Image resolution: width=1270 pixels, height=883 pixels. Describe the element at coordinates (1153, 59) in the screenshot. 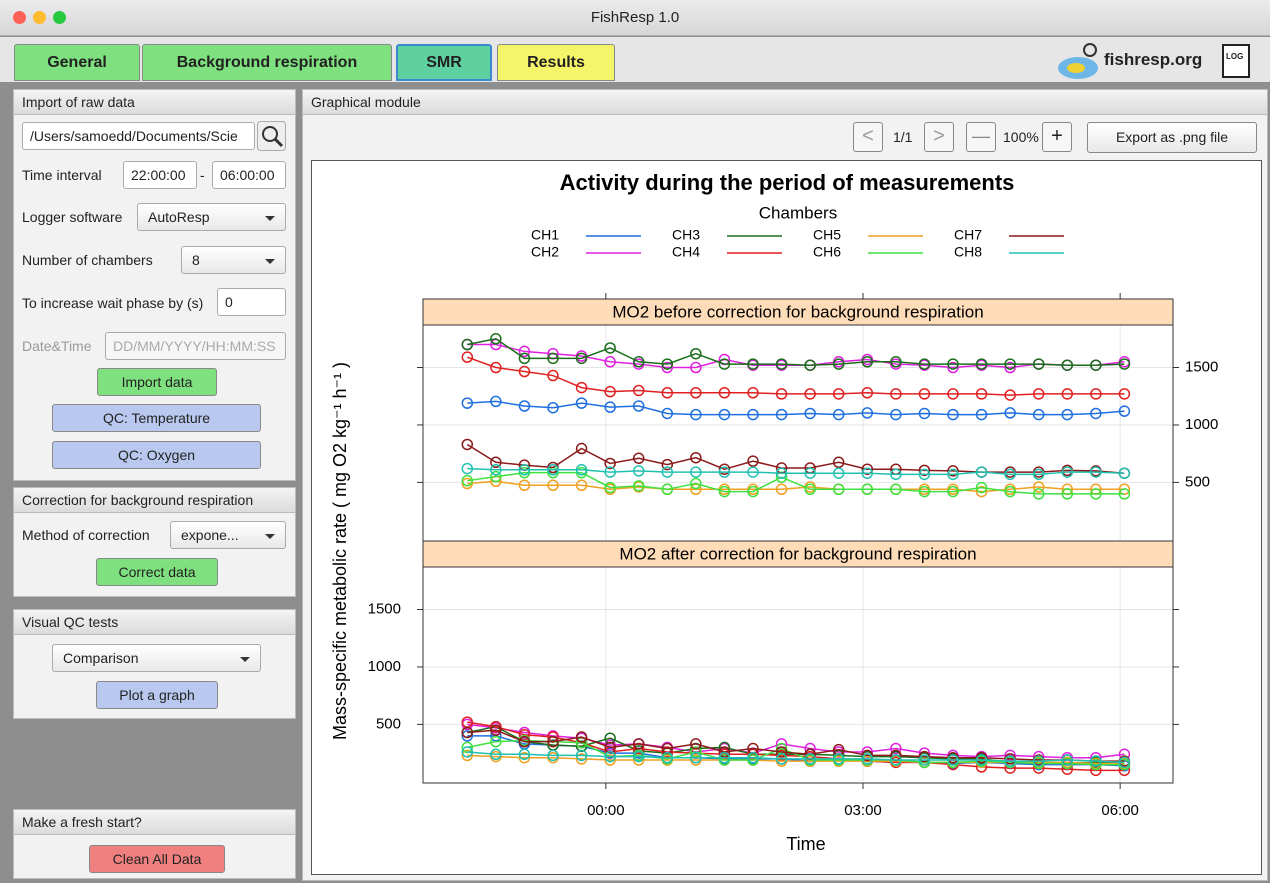

I see `site-link: fishresp.org` at that location.